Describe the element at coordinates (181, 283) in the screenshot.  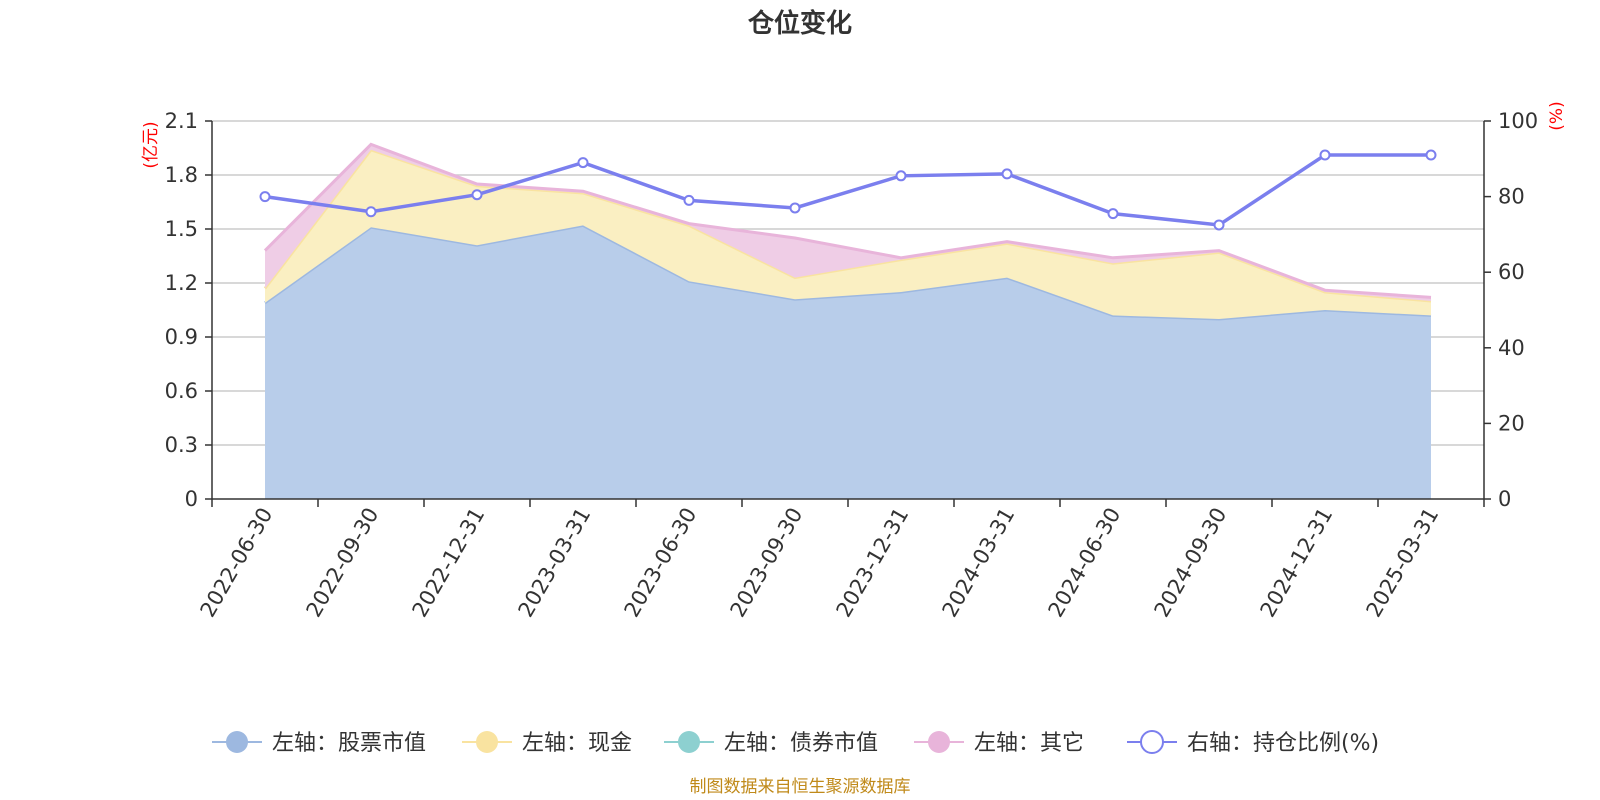
I see `left-tick-label: 1.2` at that location.